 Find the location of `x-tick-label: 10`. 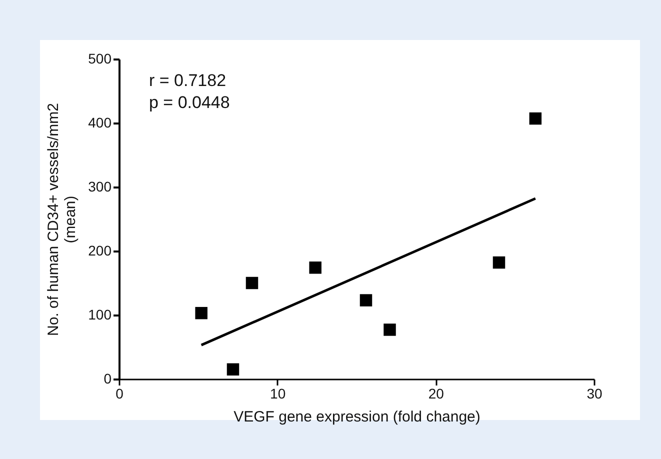

x-tick-label: 10 is located at coordinates (278, 394).